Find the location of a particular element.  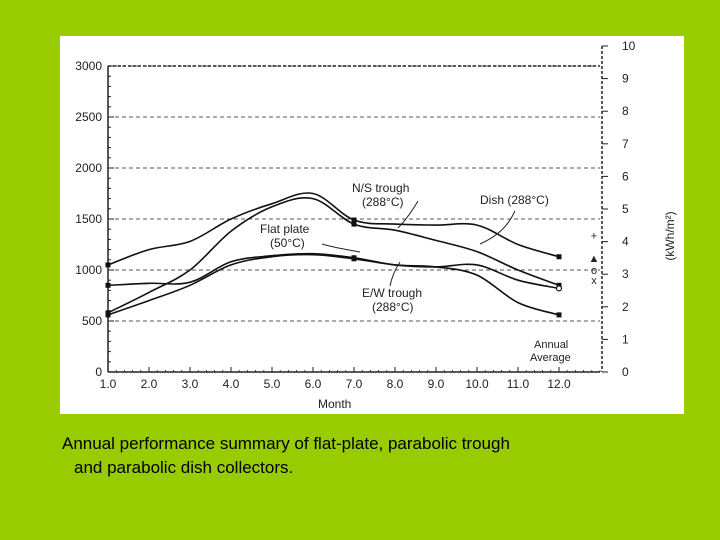

x-tick-label: 10.0 is located at coordinates (477, 384).